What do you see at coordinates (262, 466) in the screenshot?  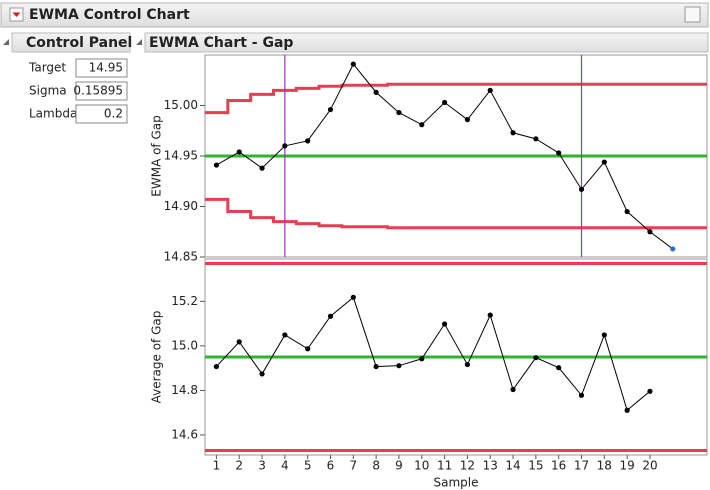 I see `x-tick-label: 3` at bounding box center [262, 466].